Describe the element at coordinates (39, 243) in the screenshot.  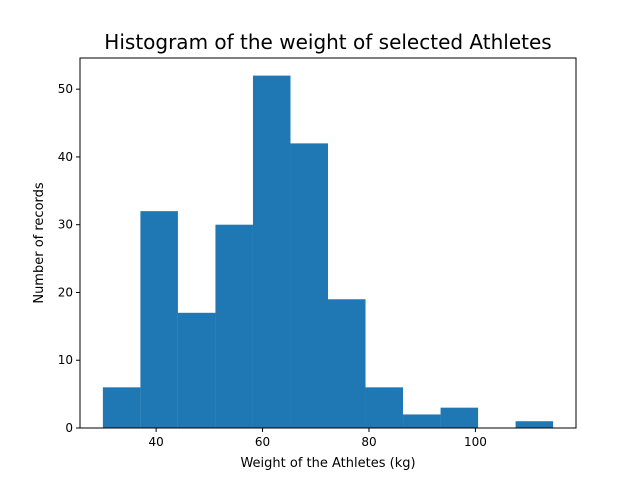
I see `y-axis-label: Number of records` at that location.